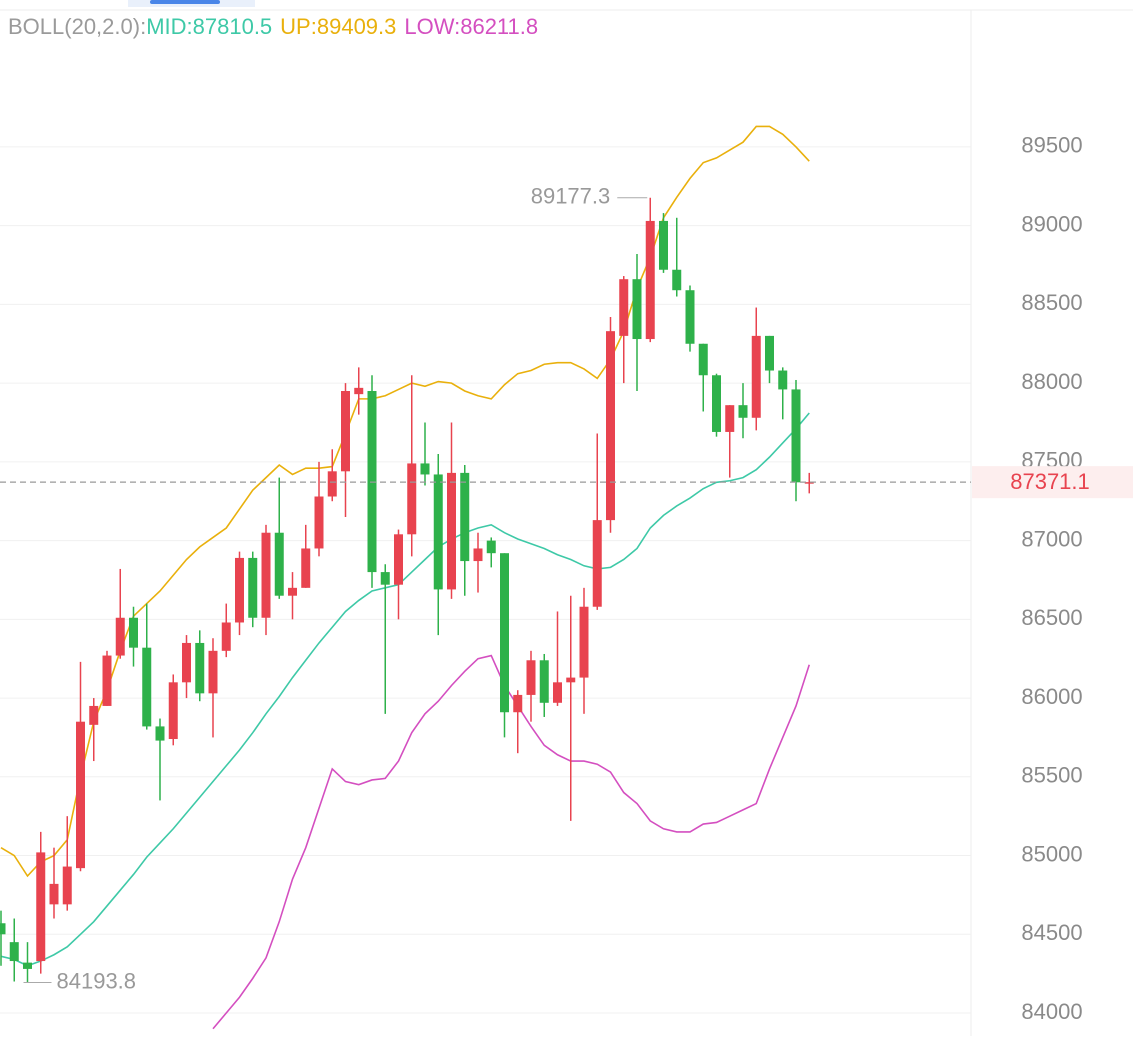  Describe the element at coordinates (432, 26) in the screenshot. I see `legend-text: LOW:` at that location.